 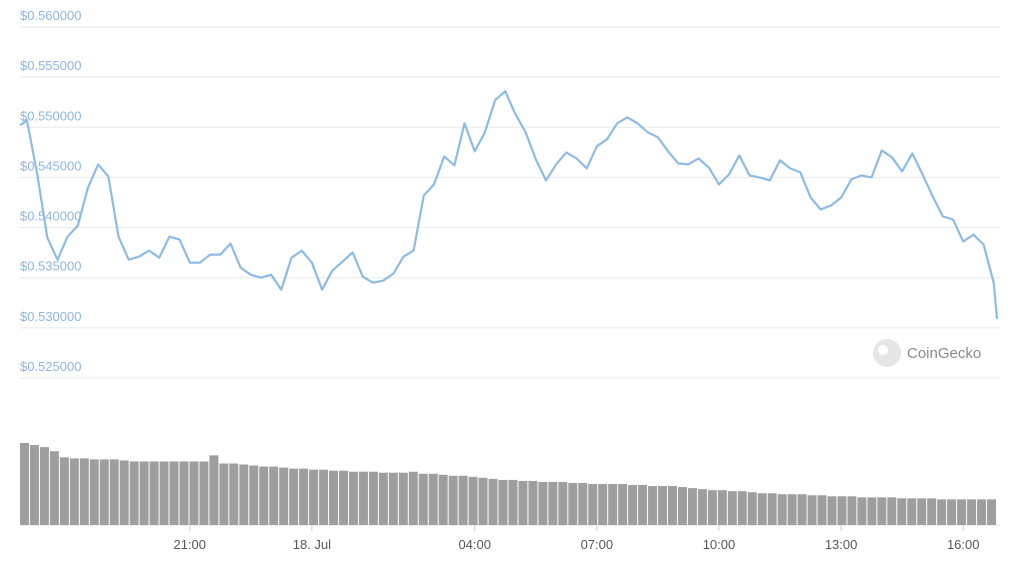 I want to click on x-tick-label: 04:00, so click(x=474, y=544).